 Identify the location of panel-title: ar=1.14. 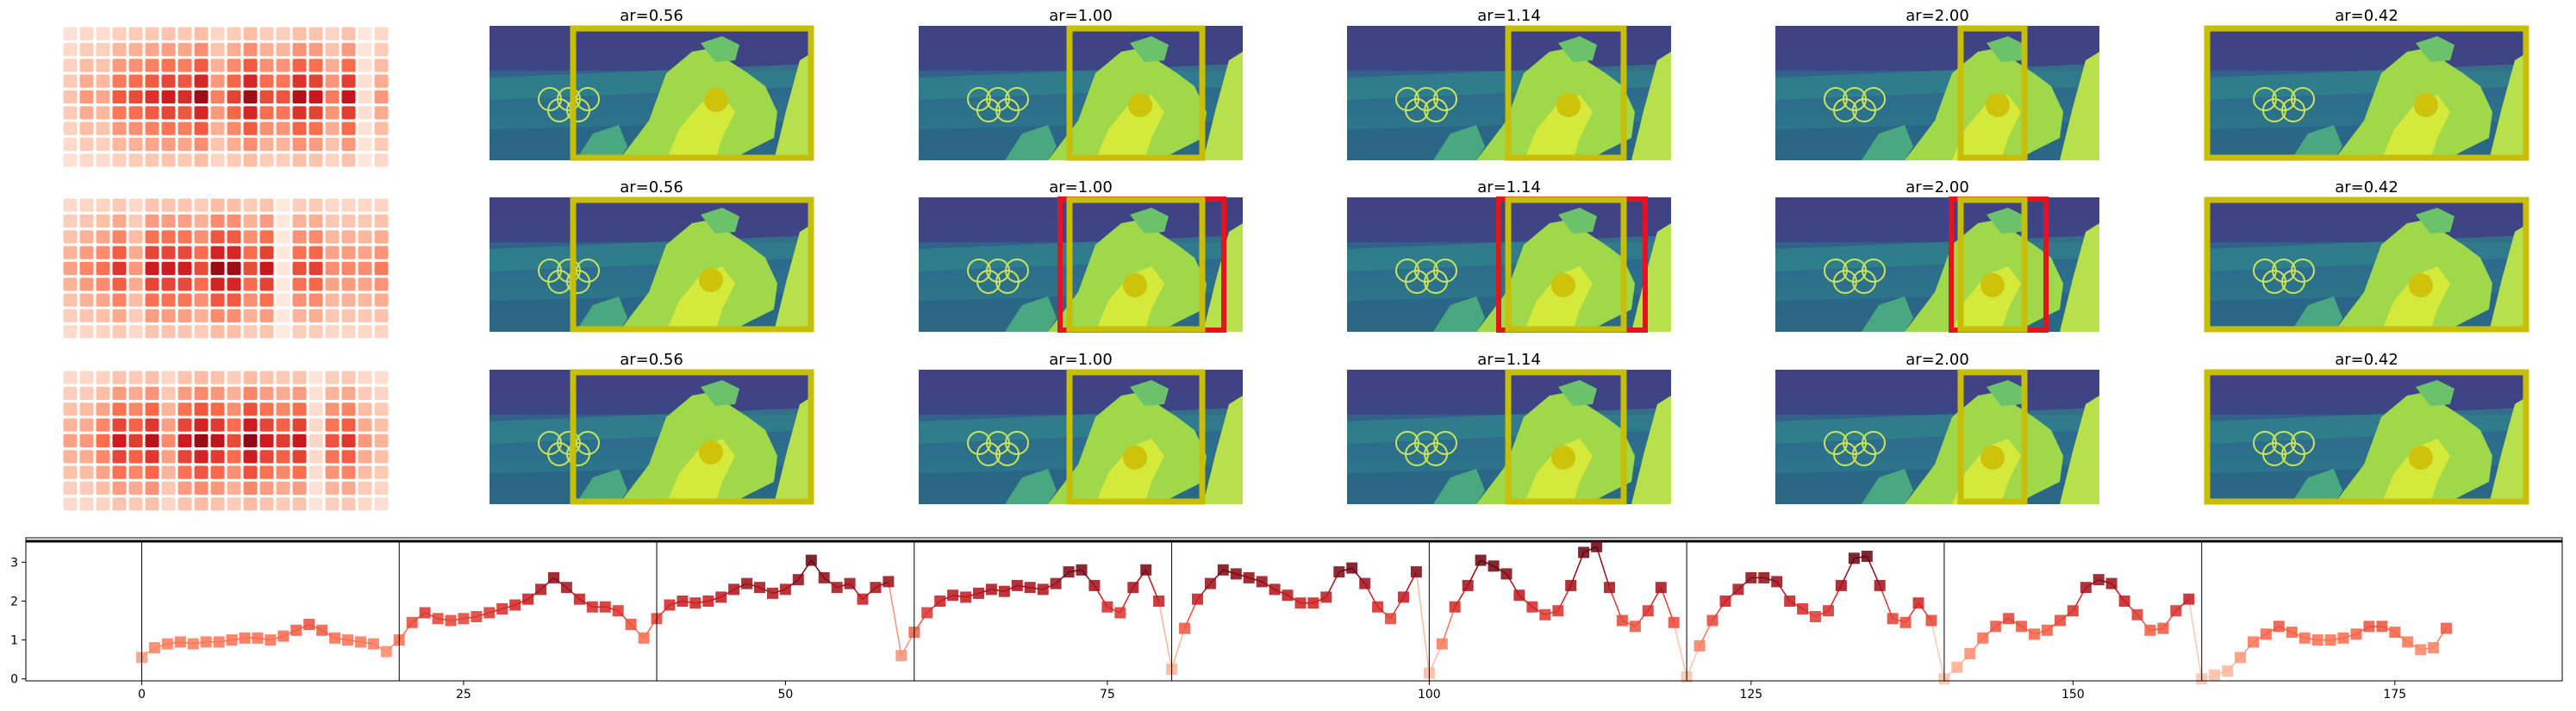
(1509, 16).